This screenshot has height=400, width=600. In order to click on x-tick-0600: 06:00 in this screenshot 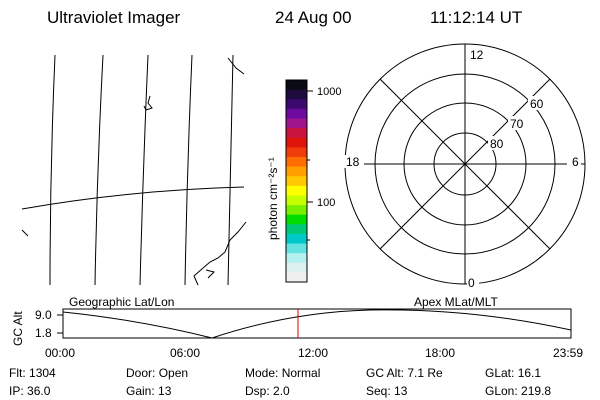, I will do `click(185, 353)`.